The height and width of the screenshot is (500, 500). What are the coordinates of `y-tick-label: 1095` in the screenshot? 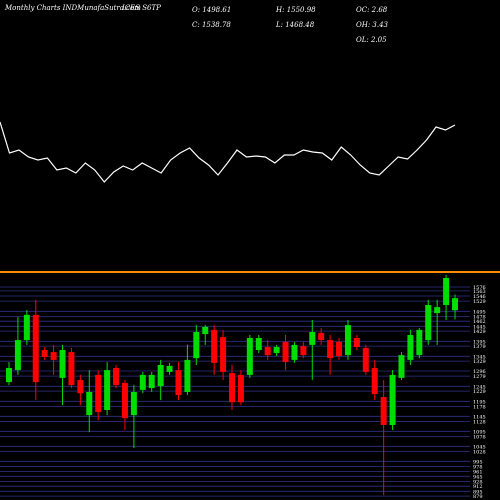 It's located at (479, 432).